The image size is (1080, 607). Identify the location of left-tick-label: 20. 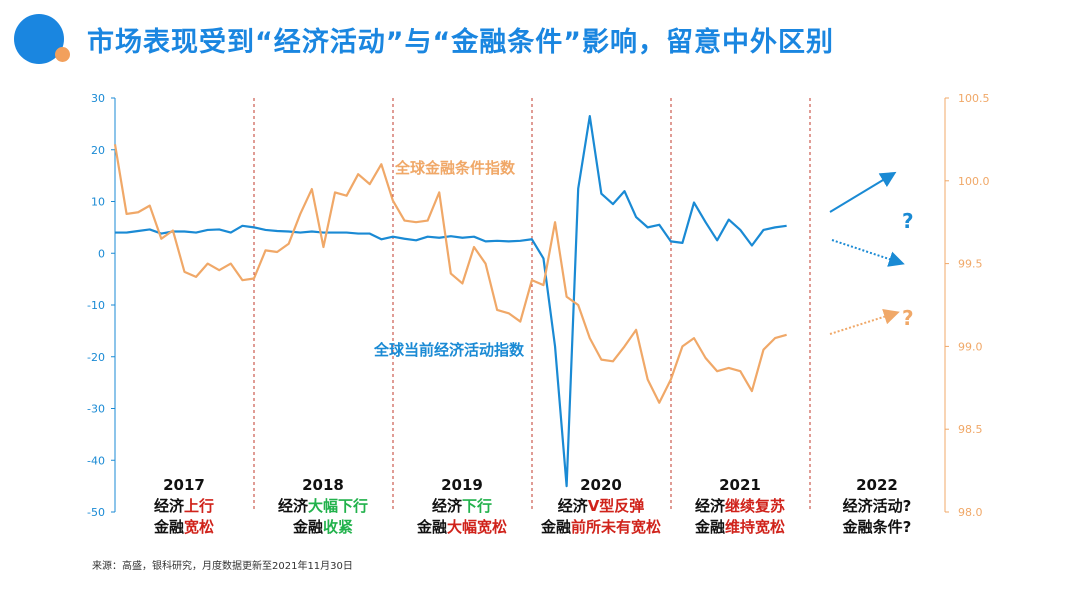
(98, 150).